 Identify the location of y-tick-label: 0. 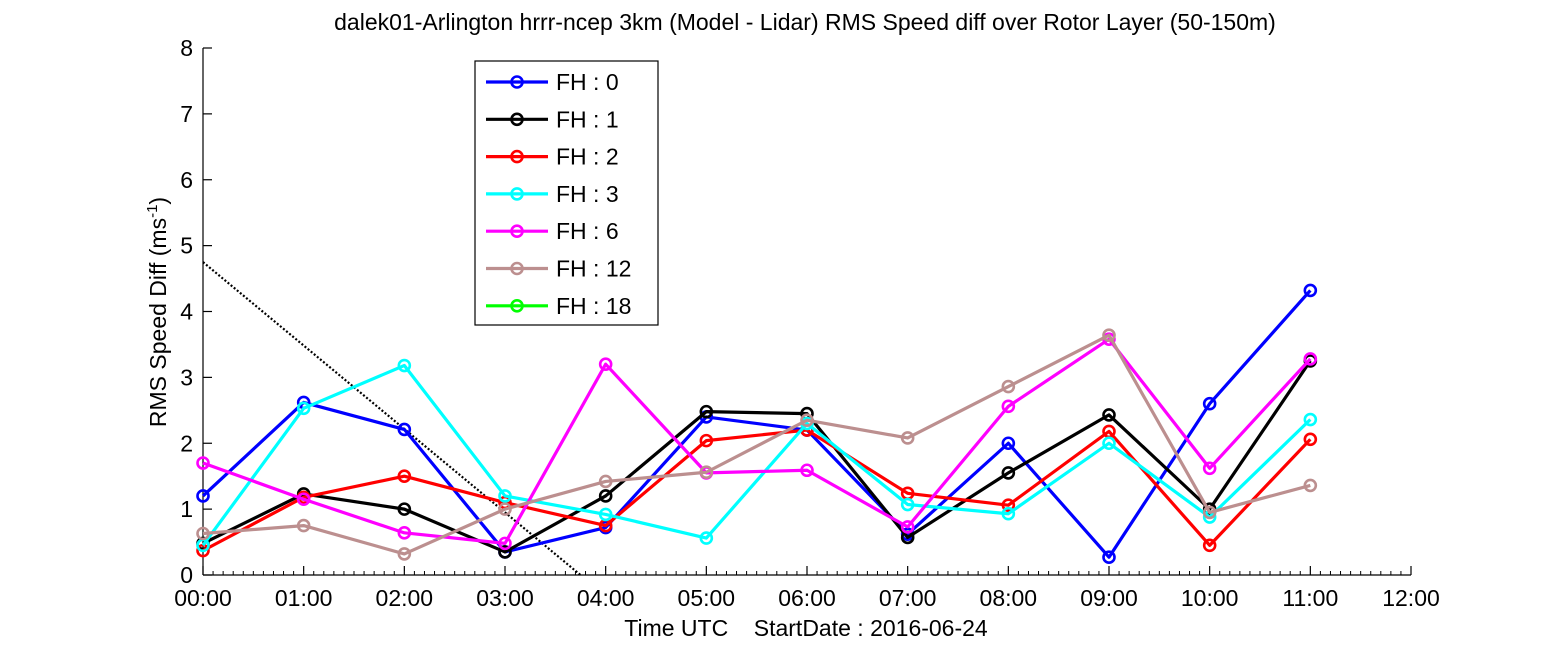
(186, 575).